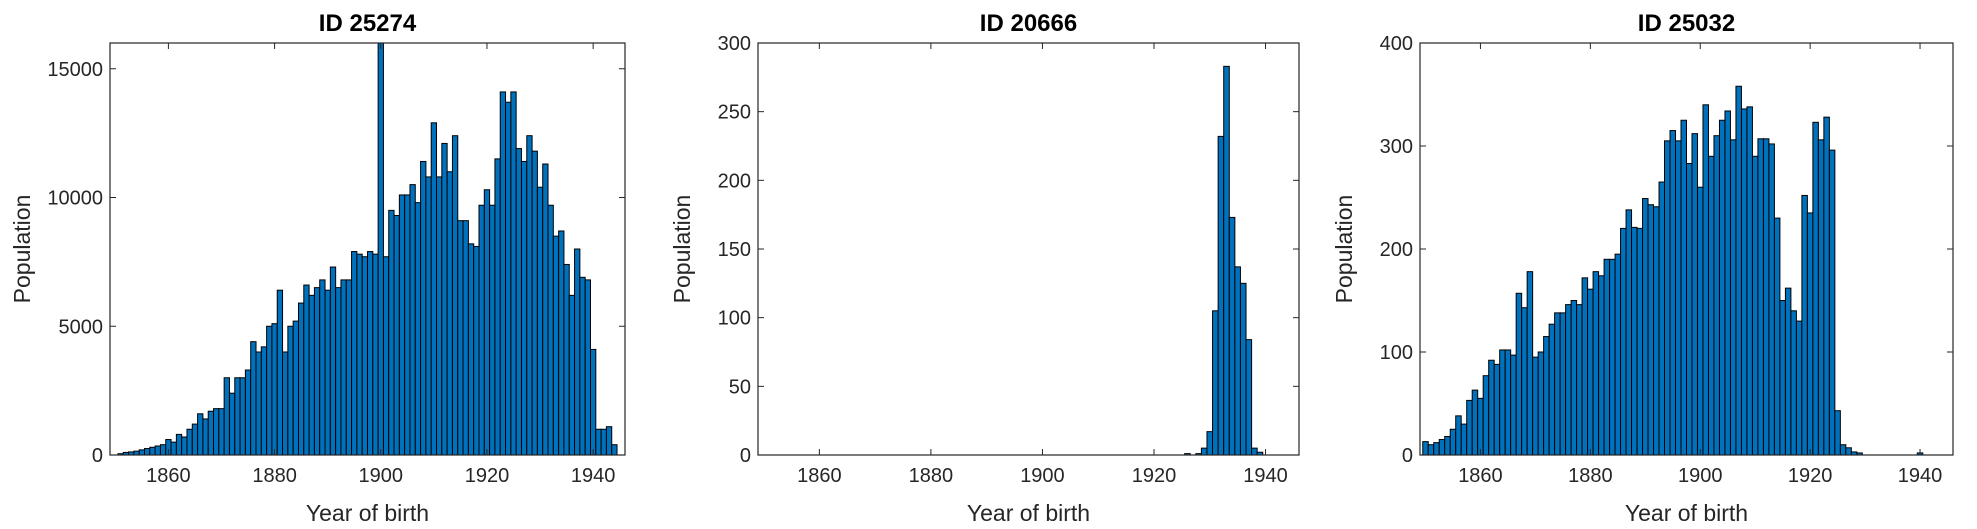  I want to click on y-tick-label: 400, so click(1396, 44).